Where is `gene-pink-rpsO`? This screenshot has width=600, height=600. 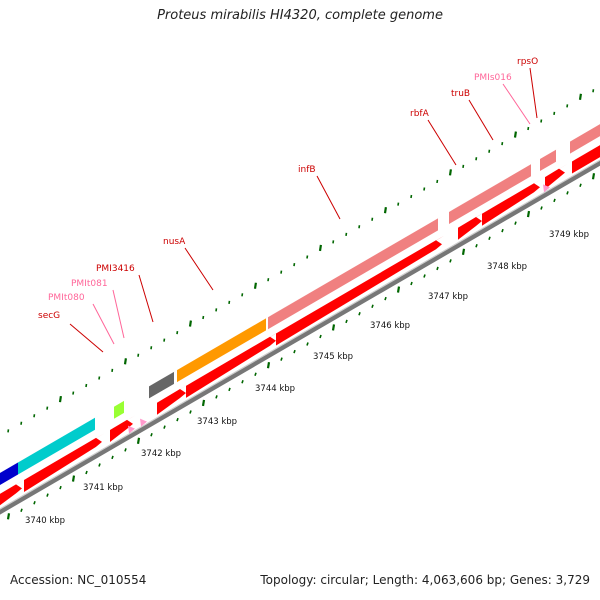 gene-pink-rpsO is located at coordinates (548, 160).